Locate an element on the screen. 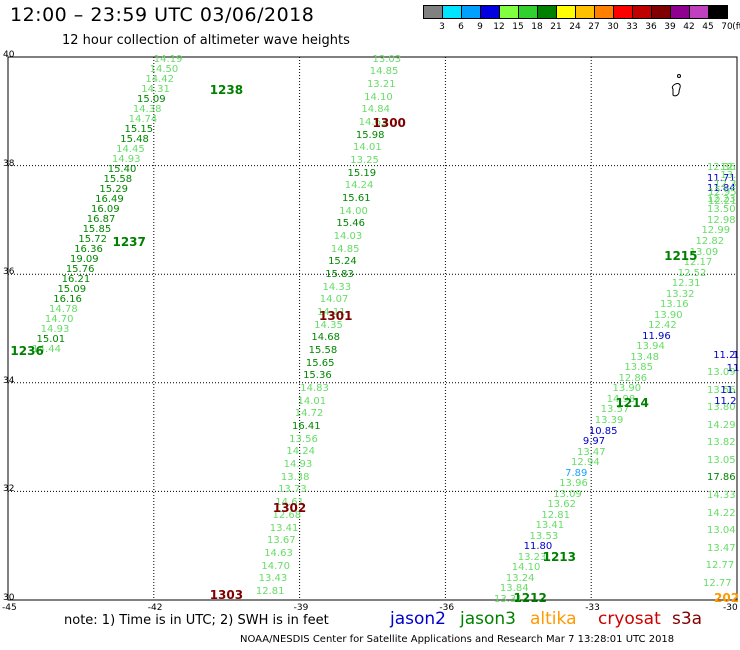 This screenshot has height=650, width=740. colorbar-label: 15 is located at coordinates (518, 27).